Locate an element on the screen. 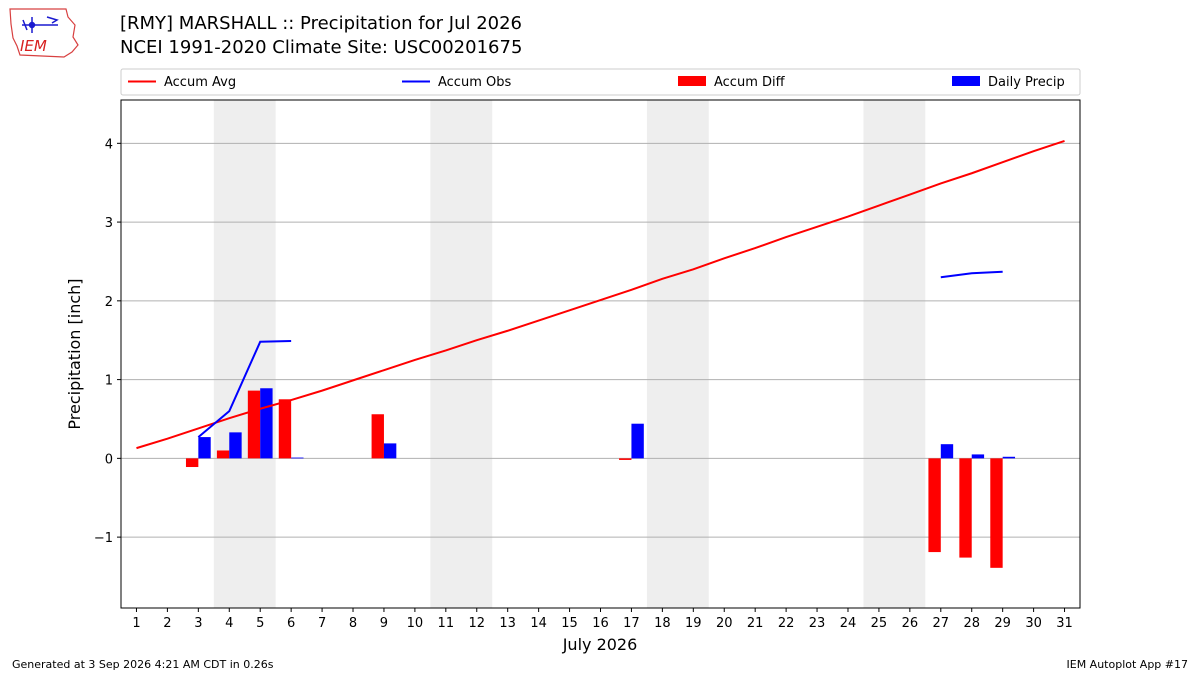 The width and height of the screenshot is (1200, 675). legend is located at coordinates (600, 82).